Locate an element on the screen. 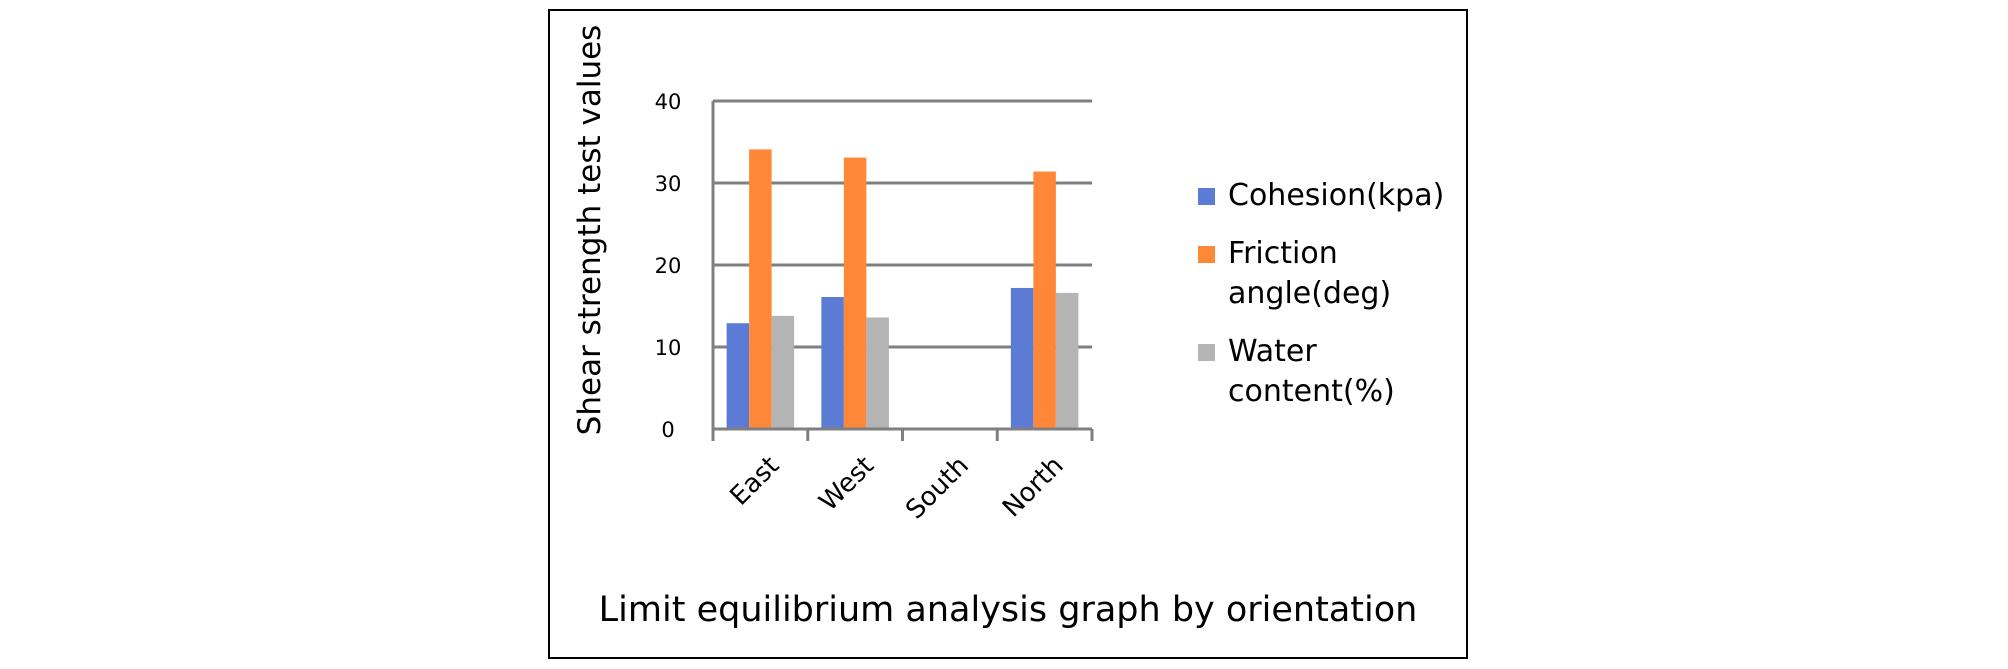 This screenshot has height=669, width=2008. legend-label: Cohesion(kpa) is located at coordinates (1336, 195).